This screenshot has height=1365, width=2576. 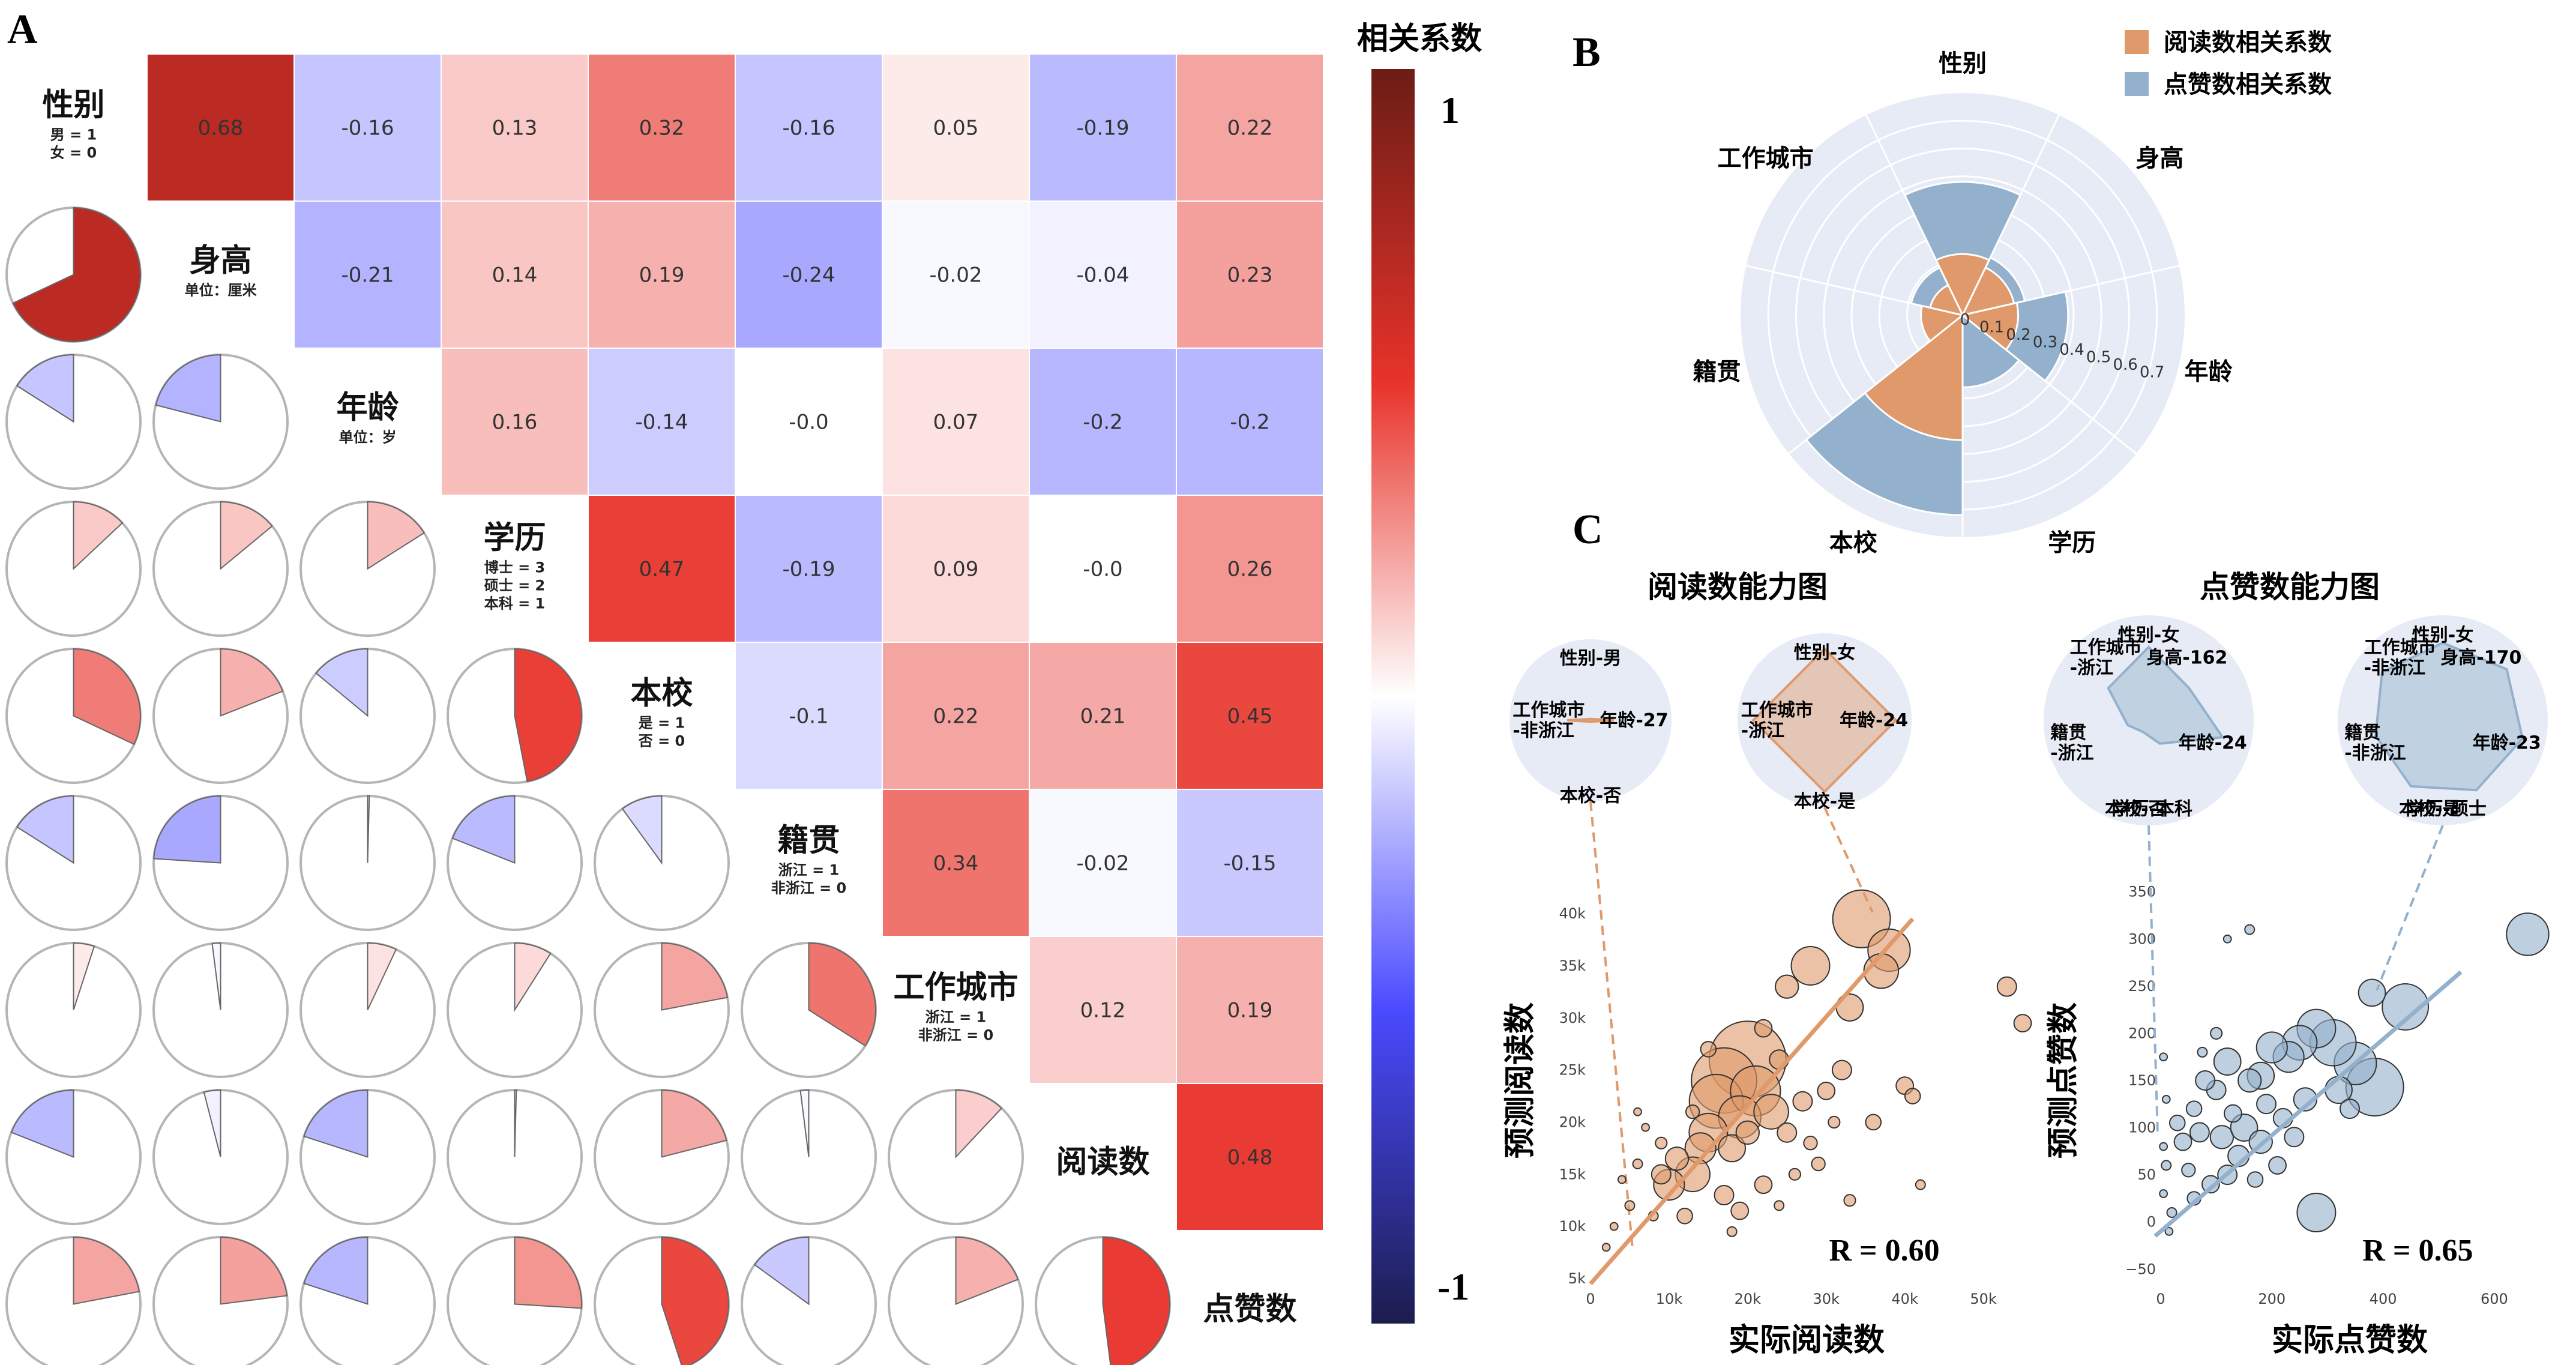 I want to click on y-tick-label: 200, so click(x=2142, y=1033).